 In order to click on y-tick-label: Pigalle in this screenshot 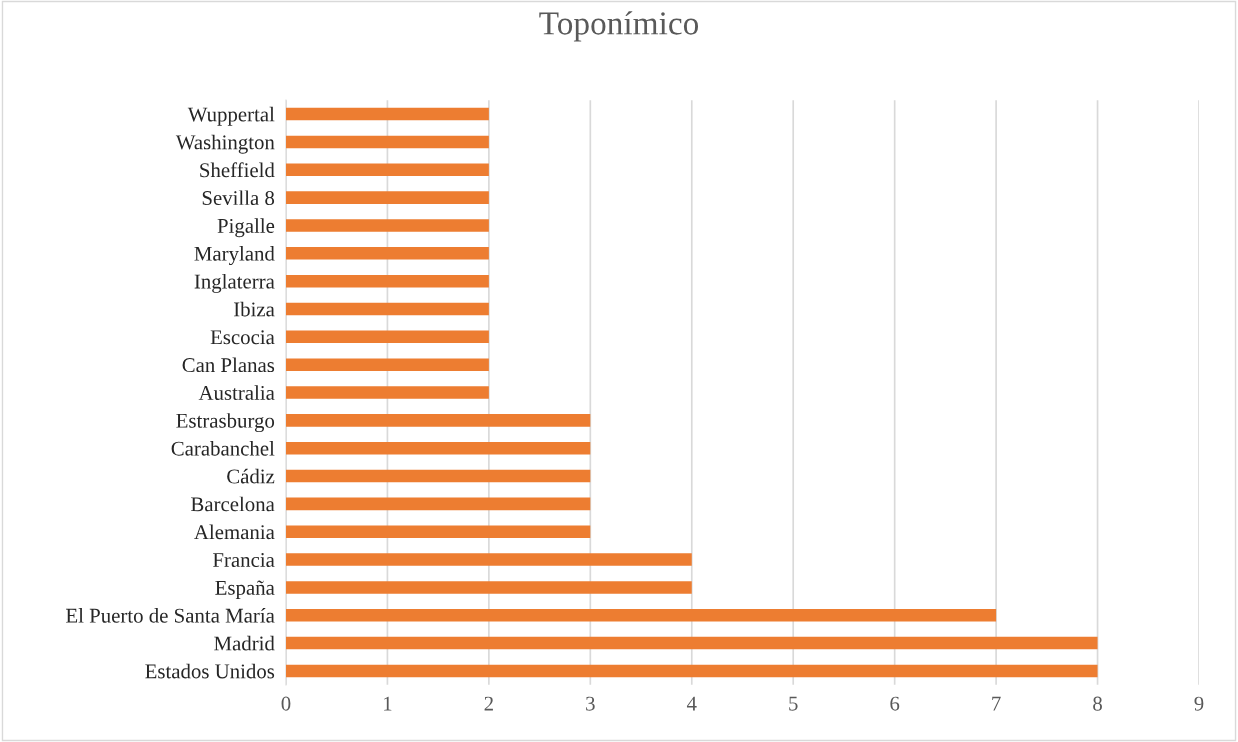, I will do `click(246, 228)`.